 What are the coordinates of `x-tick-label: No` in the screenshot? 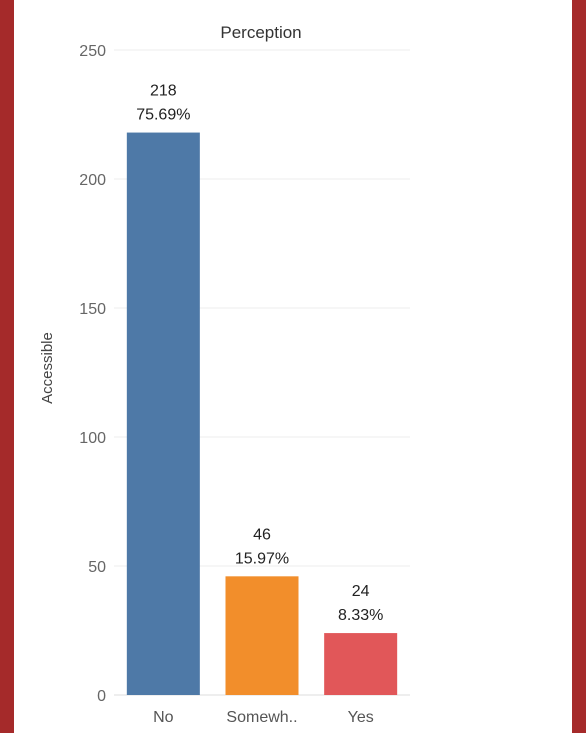 It's located at (163, 717).